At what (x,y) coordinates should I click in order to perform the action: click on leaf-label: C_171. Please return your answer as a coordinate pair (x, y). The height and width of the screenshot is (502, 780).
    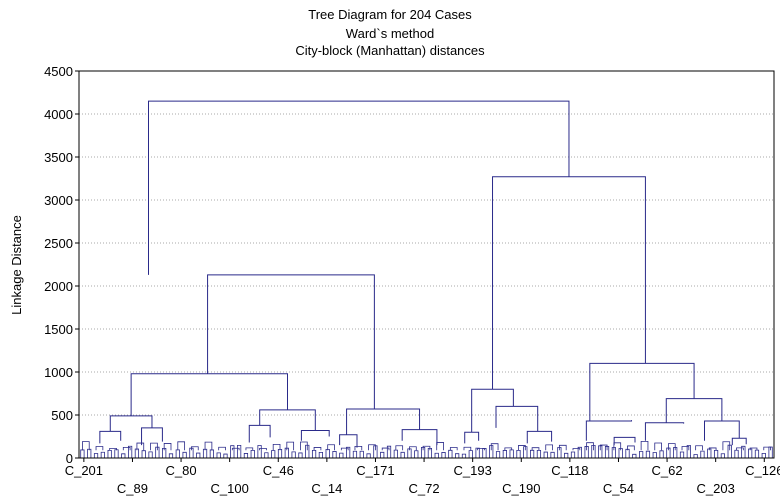
    Looking at the image, I should click on (375, 470).